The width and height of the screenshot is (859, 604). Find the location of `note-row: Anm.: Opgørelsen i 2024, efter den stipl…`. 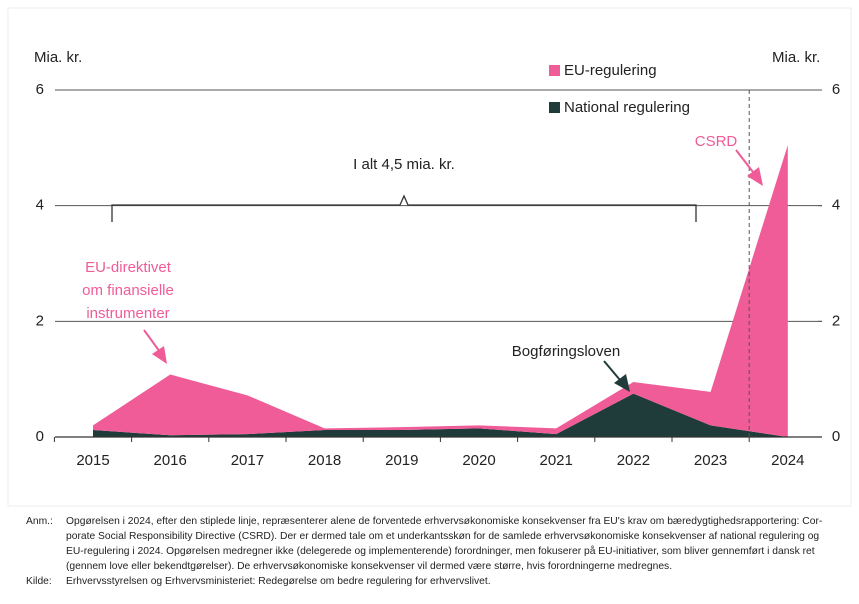

note-row: Anm.: Opgørelsen i 2024, efter den stipl… is located at coordinates (436, 544).